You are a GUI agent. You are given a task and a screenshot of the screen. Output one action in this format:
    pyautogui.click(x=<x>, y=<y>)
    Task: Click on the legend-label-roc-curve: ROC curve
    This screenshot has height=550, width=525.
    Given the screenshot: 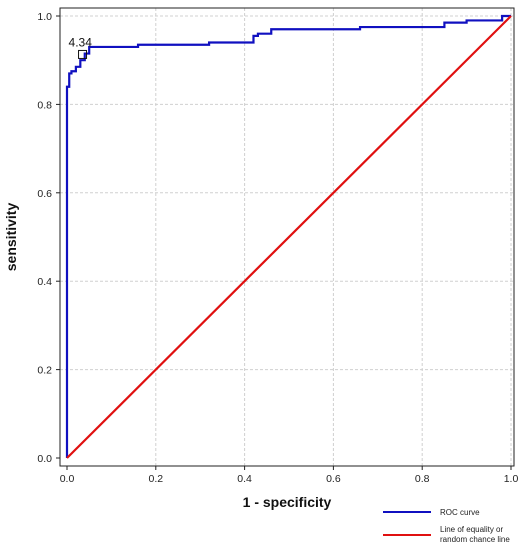 What is the action you would take?
    pyautogui.click(x=460, y=512)
    